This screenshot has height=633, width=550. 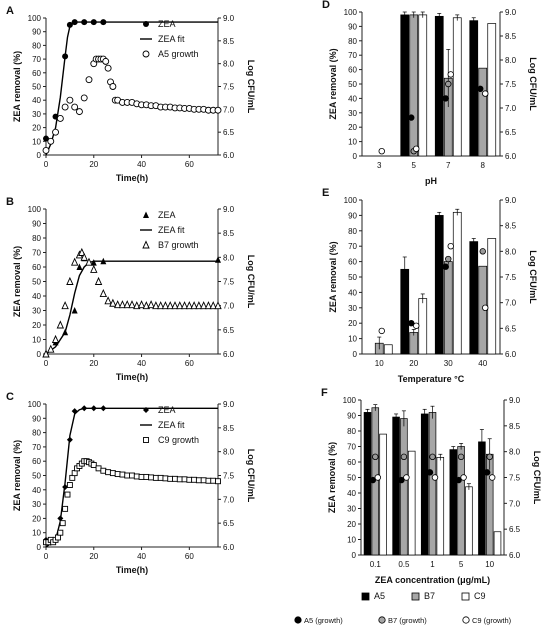 I want to click on panel-letter: A, so click(x=10, y=11).